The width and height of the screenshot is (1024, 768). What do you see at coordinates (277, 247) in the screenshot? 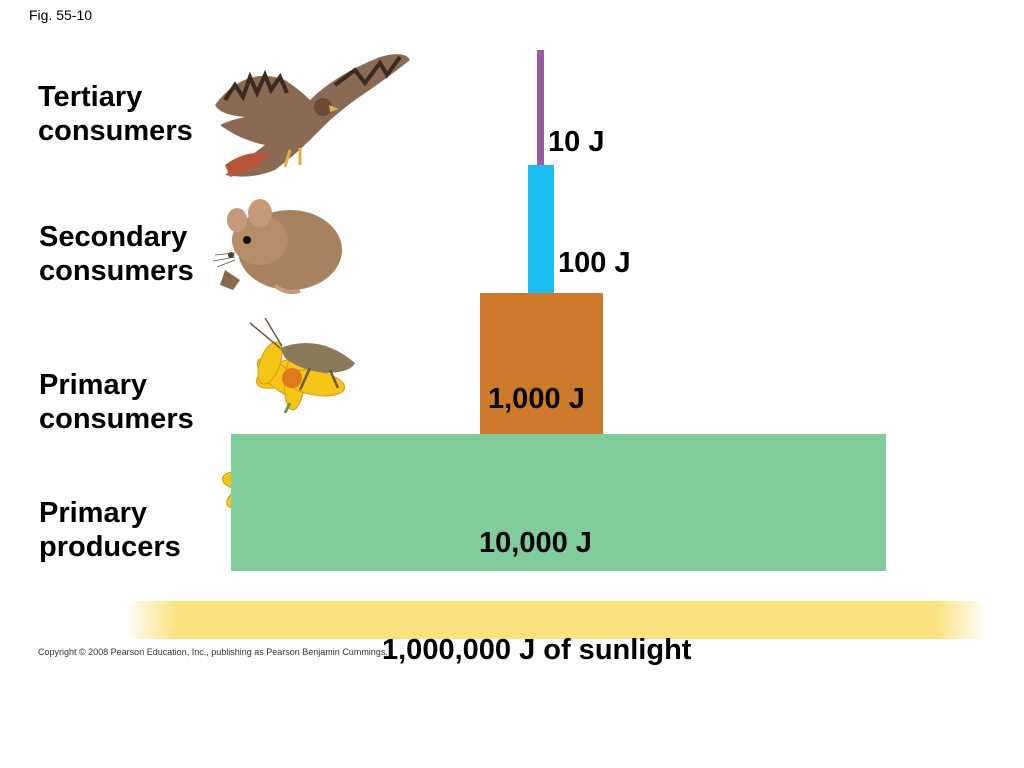
I see `mouse-icon` at bounding box center [277, 247].